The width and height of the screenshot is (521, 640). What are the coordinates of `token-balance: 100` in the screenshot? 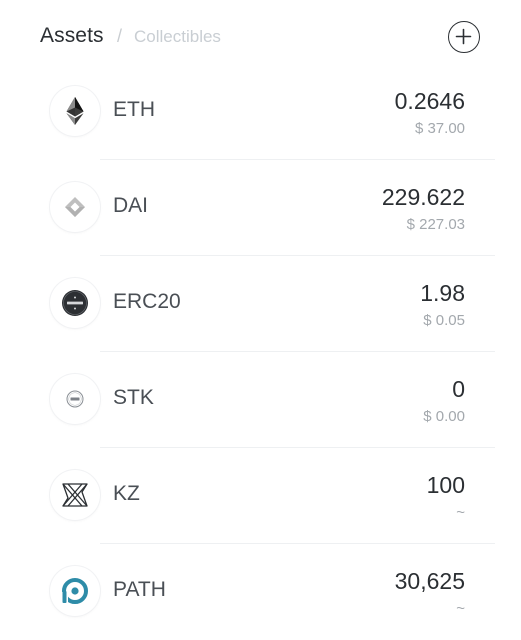 It's located at (445, 485).